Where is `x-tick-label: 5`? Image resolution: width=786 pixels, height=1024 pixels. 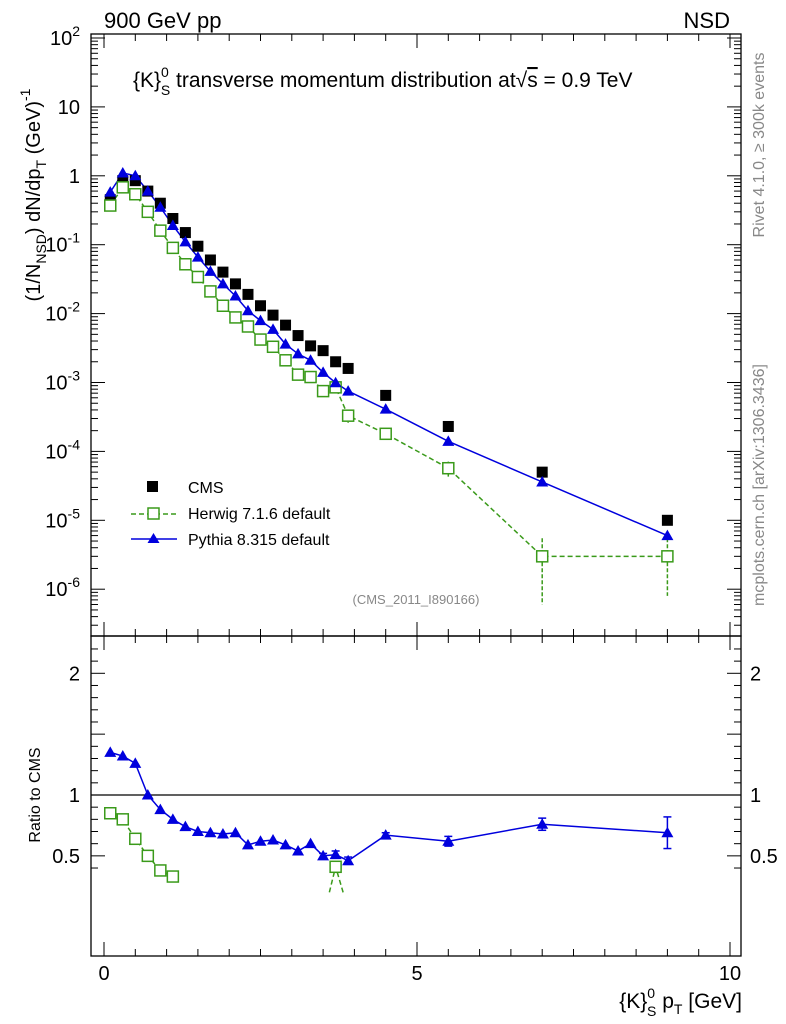 x-tick-label: 5 is located at coordinates (416, 974).